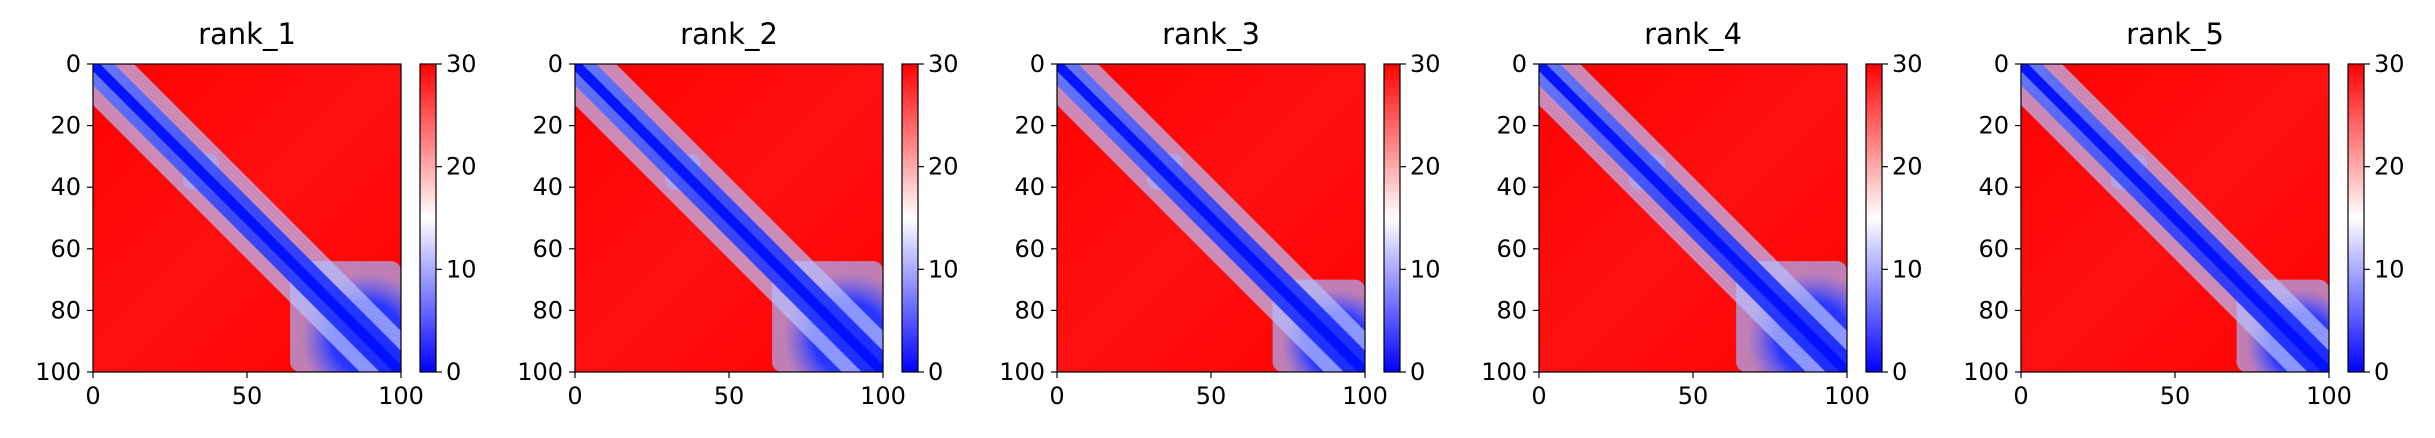  Describe the element at coordinates (247, 34) in the screenshot. I see `chart-title: rank_1` at that location.